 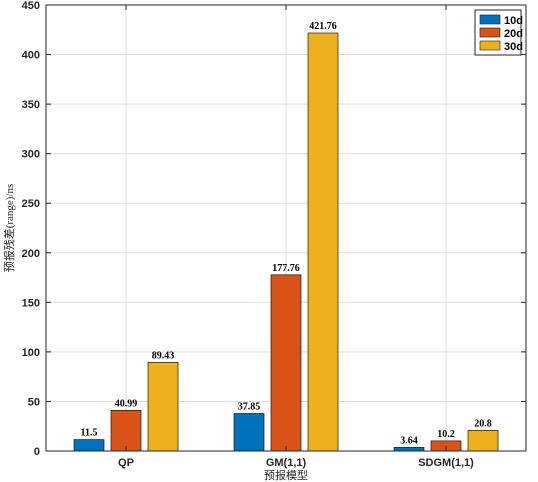 I want to click on y-tick-label: 150, so click(x=31, y=303).